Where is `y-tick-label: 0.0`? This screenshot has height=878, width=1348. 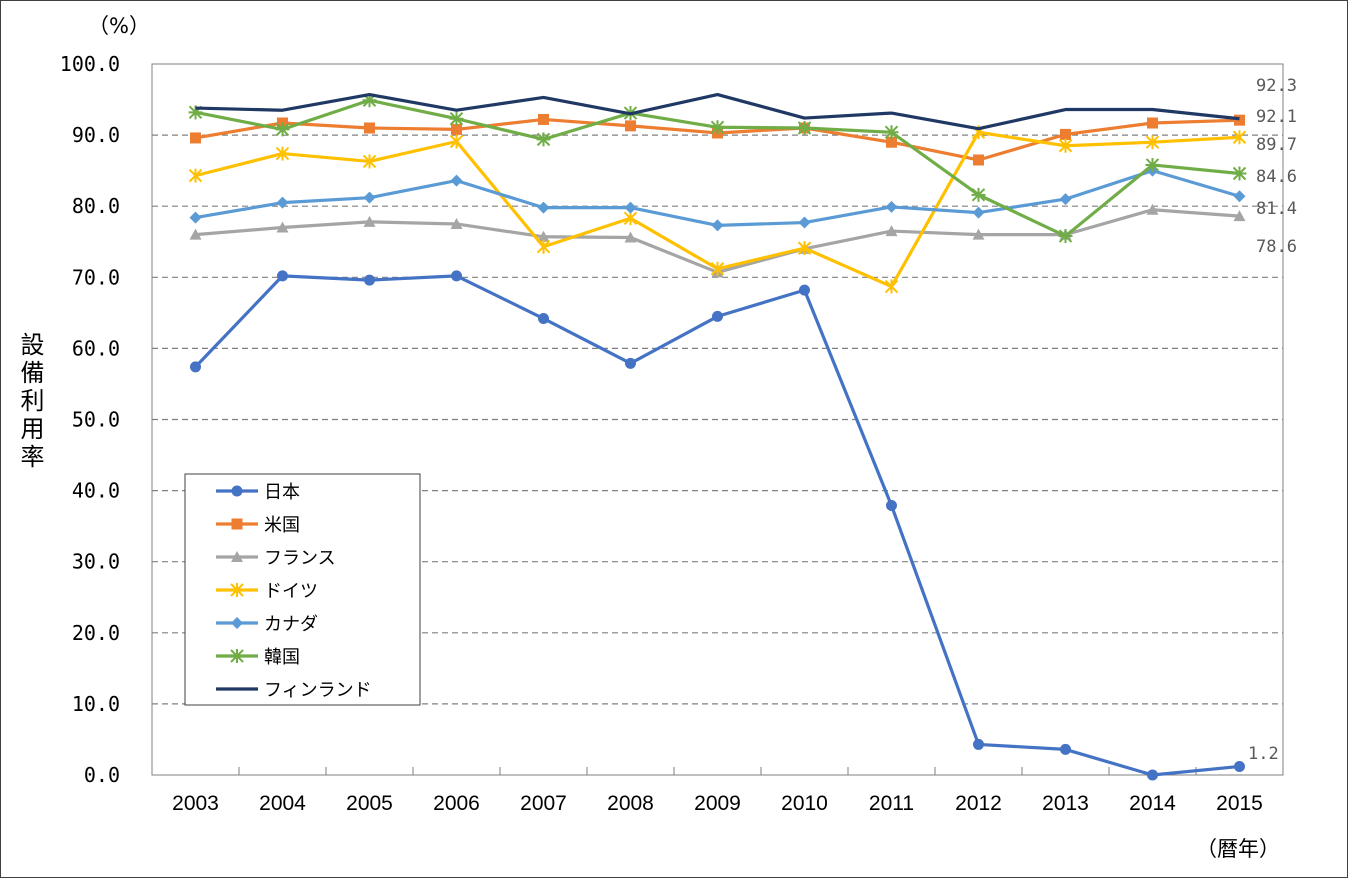
y-tick-label: 0.0 is located at coordinates (102, 775).